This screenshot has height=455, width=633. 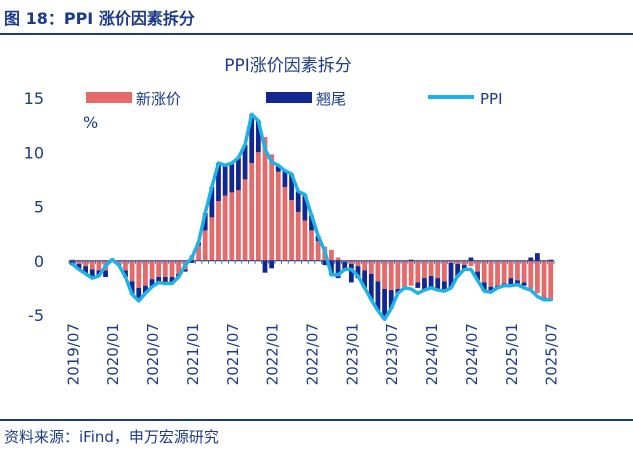 I want to click on x-tick-label: 2022/07, so click(x=313, y=354).